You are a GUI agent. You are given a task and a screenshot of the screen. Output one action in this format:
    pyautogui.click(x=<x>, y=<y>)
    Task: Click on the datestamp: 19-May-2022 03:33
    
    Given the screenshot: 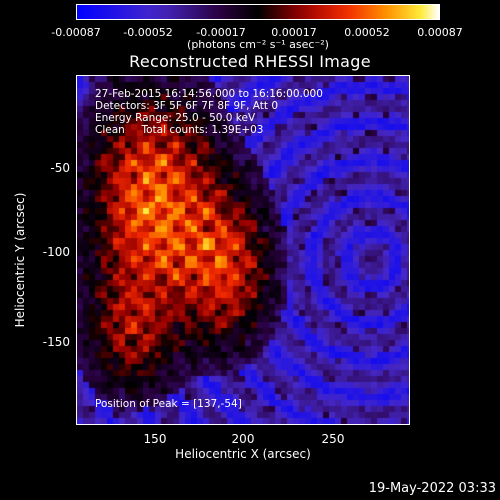 What is the action you would take?
    pyautogui.click(x=432, y=488)
    